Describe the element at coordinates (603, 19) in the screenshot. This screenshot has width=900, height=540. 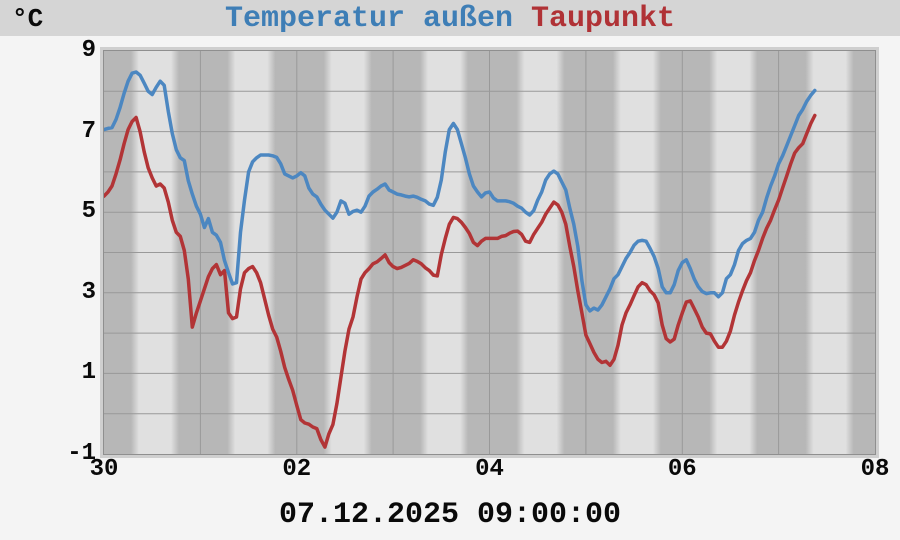
I see `title-dewpoint-series: Taupunkt` at that location.